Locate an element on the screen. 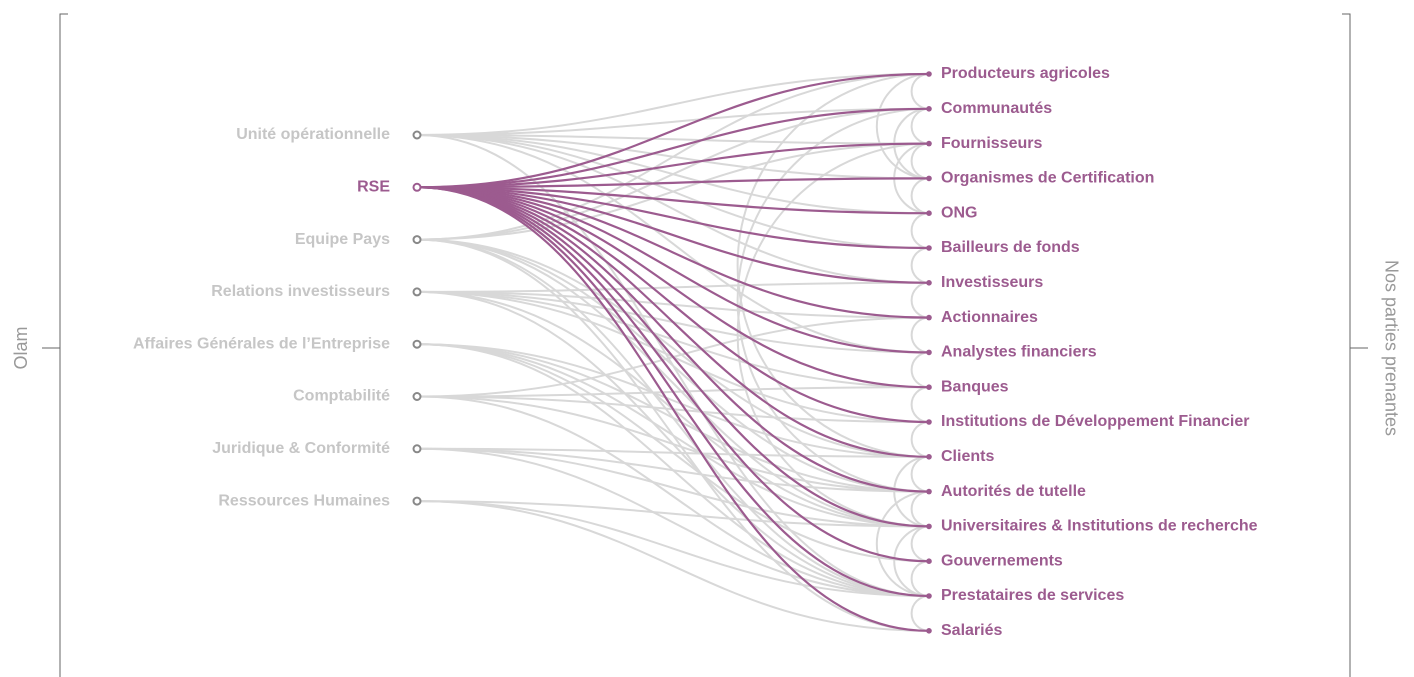 Image resolution: width=1414 pixels, height=677 pixels. right-node-label: Clients is located at coordinates (967, 456).